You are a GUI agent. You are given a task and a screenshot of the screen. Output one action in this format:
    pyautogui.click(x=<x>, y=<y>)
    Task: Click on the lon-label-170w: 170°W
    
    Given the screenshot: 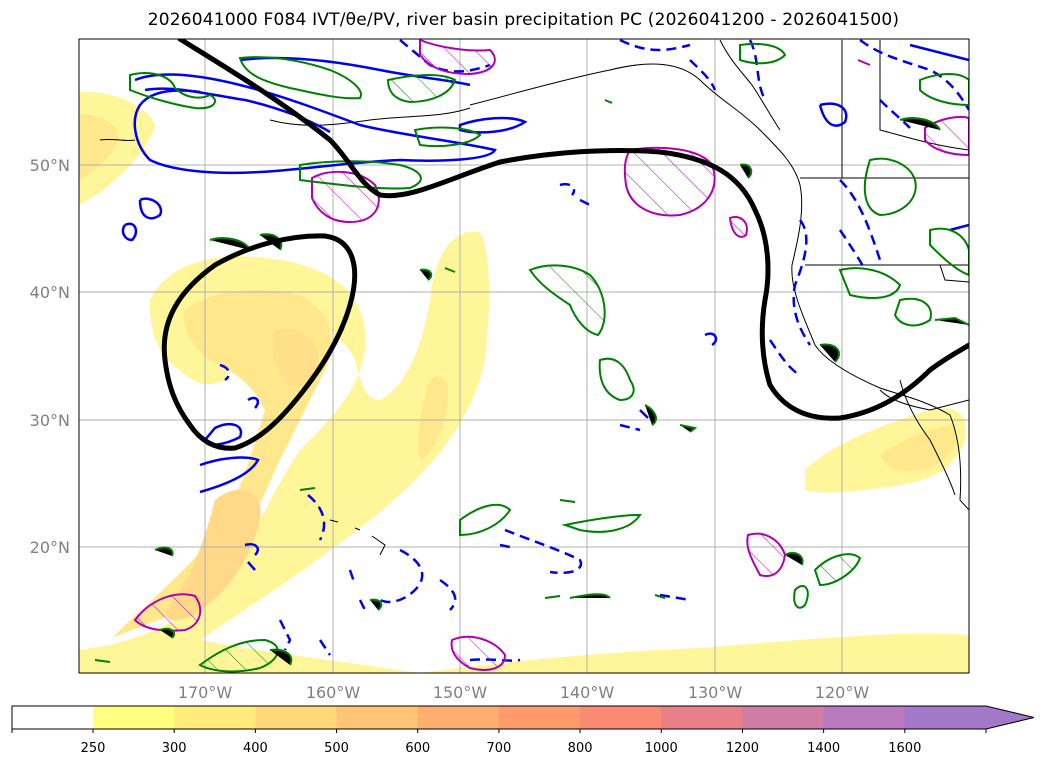 What is the action you would take?
    pyautogui.click(x=205, y=692)
    